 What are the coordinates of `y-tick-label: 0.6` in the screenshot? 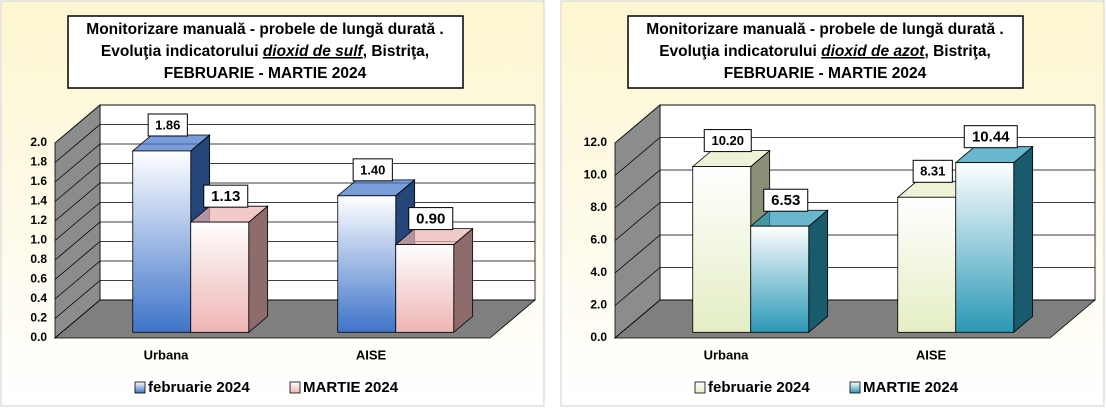 It's located at (38, 279).